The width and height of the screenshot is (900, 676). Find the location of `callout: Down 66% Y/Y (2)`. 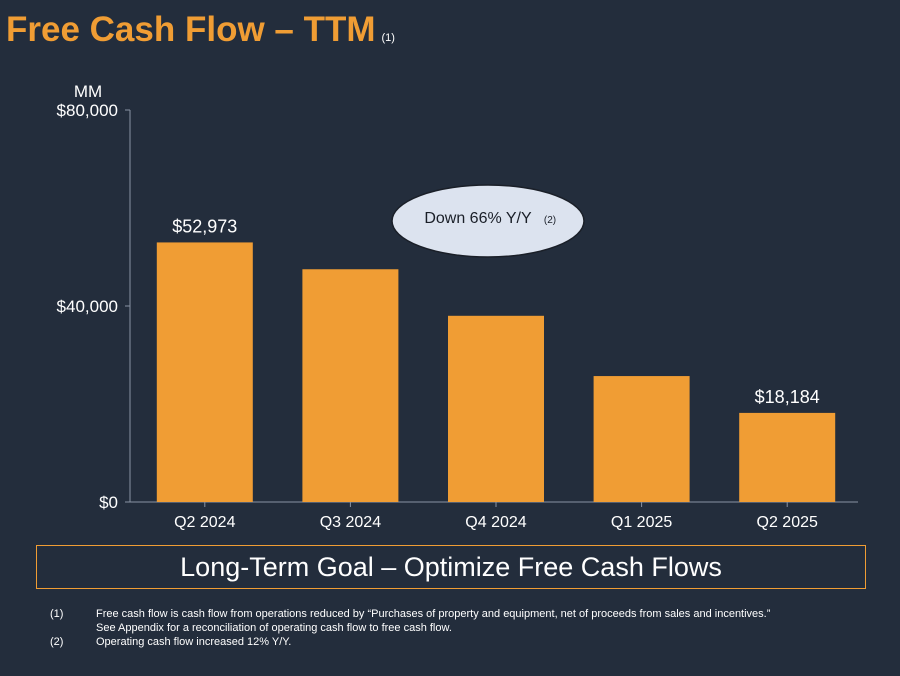

callout: Down 66% Y/Y (2) is located at coordinates (488, 221).